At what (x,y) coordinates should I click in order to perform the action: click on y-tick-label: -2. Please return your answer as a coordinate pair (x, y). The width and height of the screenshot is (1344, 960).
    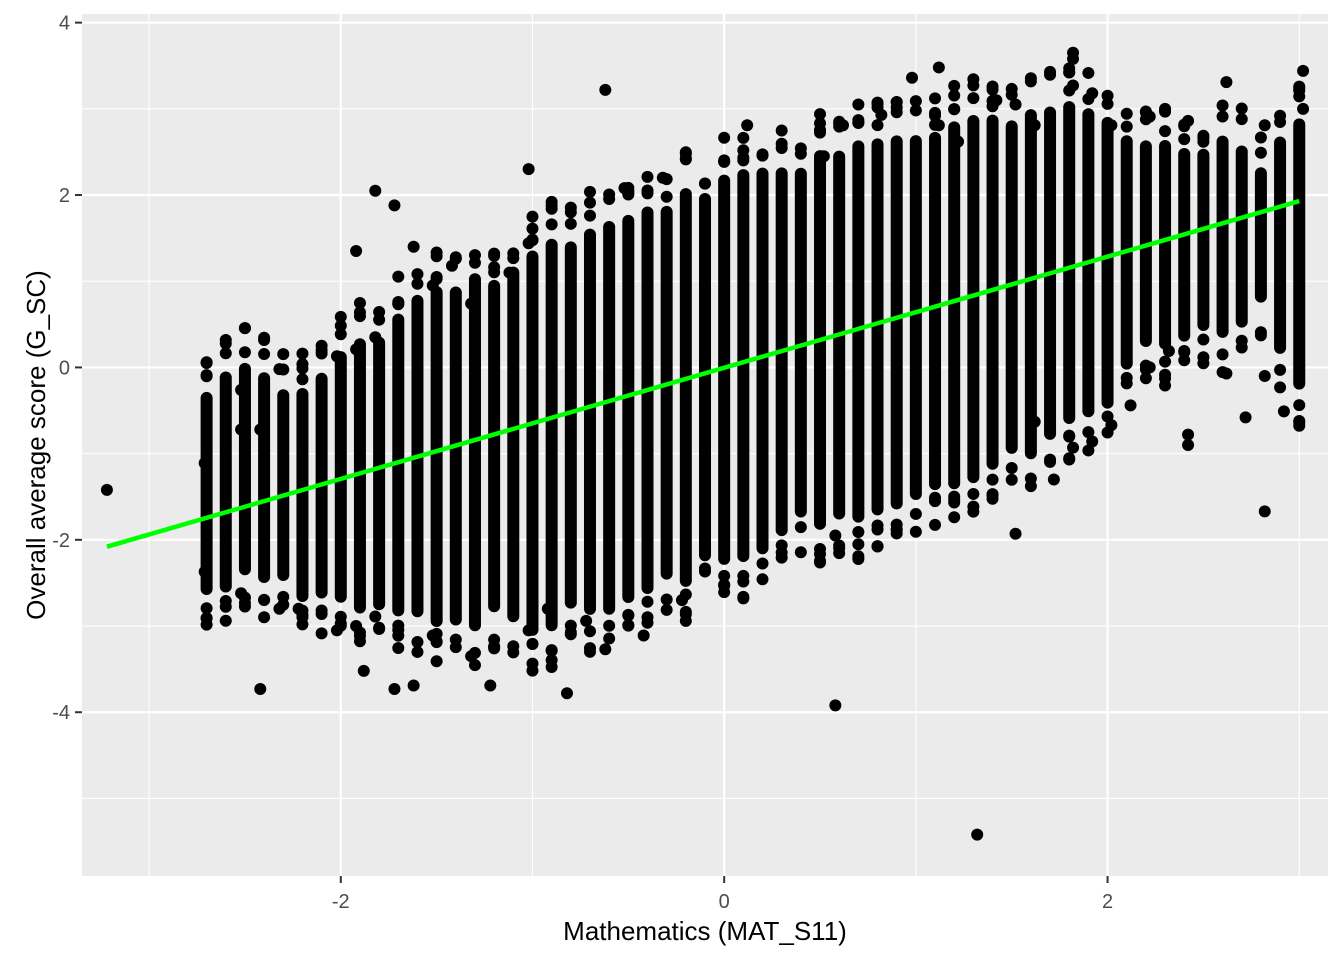
    Looking at the image, I should click on (61, 541).